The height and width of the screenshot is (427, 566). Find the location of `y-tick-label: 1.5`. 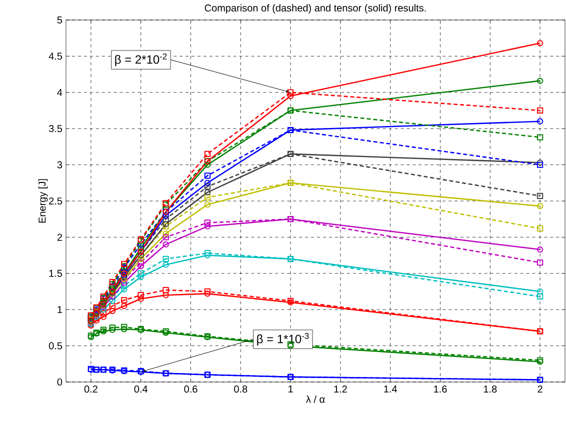

y-tick-label: 1.5 is located at coordinates (55, 273).